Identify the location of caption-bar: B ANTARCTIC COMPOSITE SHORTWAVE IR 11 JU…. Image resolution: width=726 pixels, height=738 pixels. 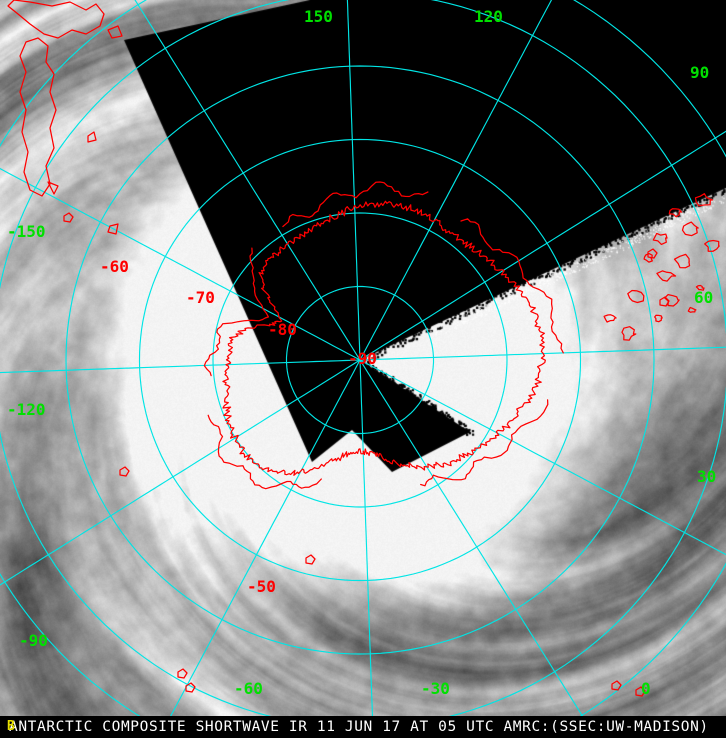
(363, 727).